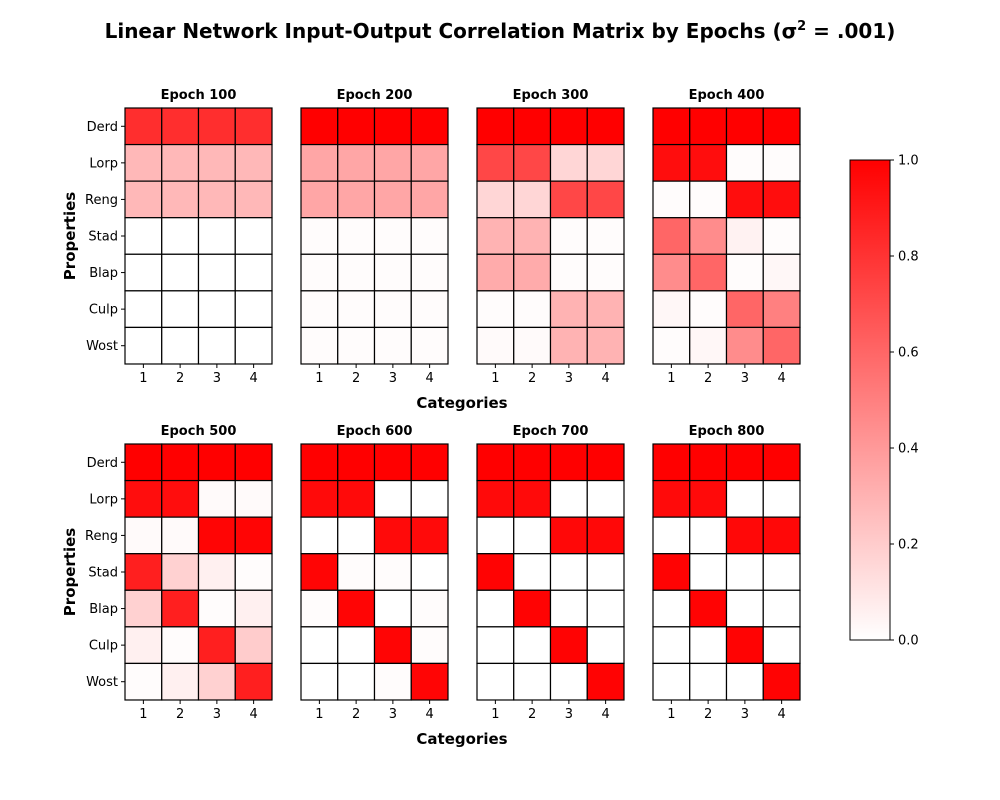  What do you see at coordinates (551, 95) in the screenshot?
I see `panel-title: Epoch 300` at bounding box center [551, 95].